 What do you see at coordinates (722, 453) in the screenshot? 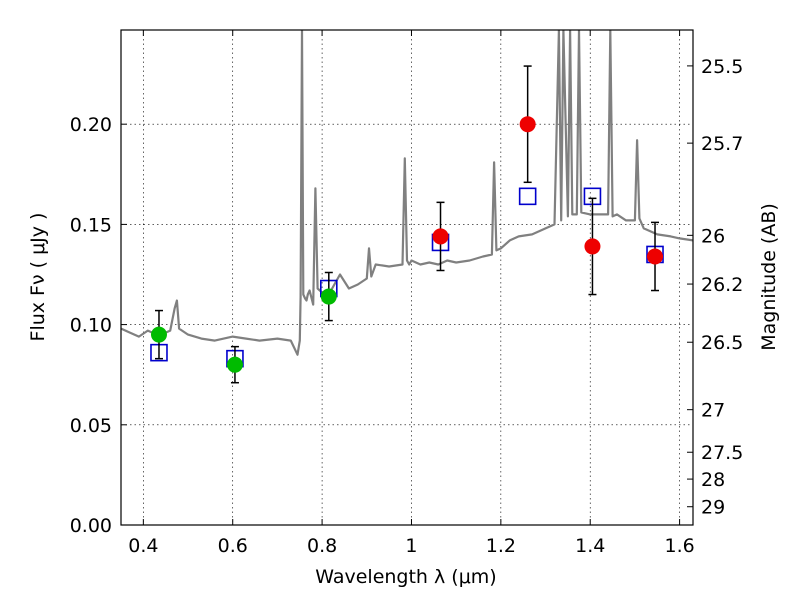
I see `right-tick-label: 27.5` at bounding box center [722, 453].